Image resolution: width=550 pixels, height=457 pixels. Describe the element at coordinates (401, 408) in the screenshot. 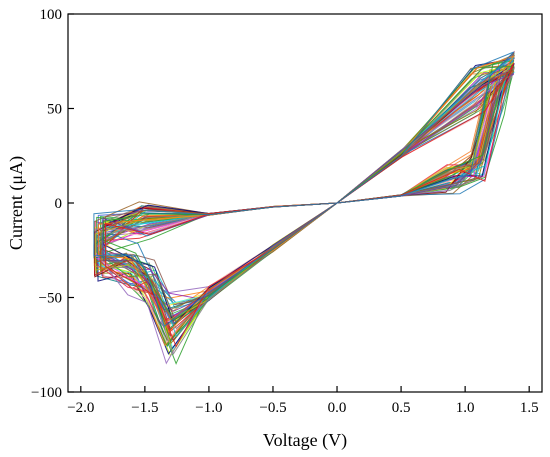

I see `x-tick-label: 0.5` at that location.